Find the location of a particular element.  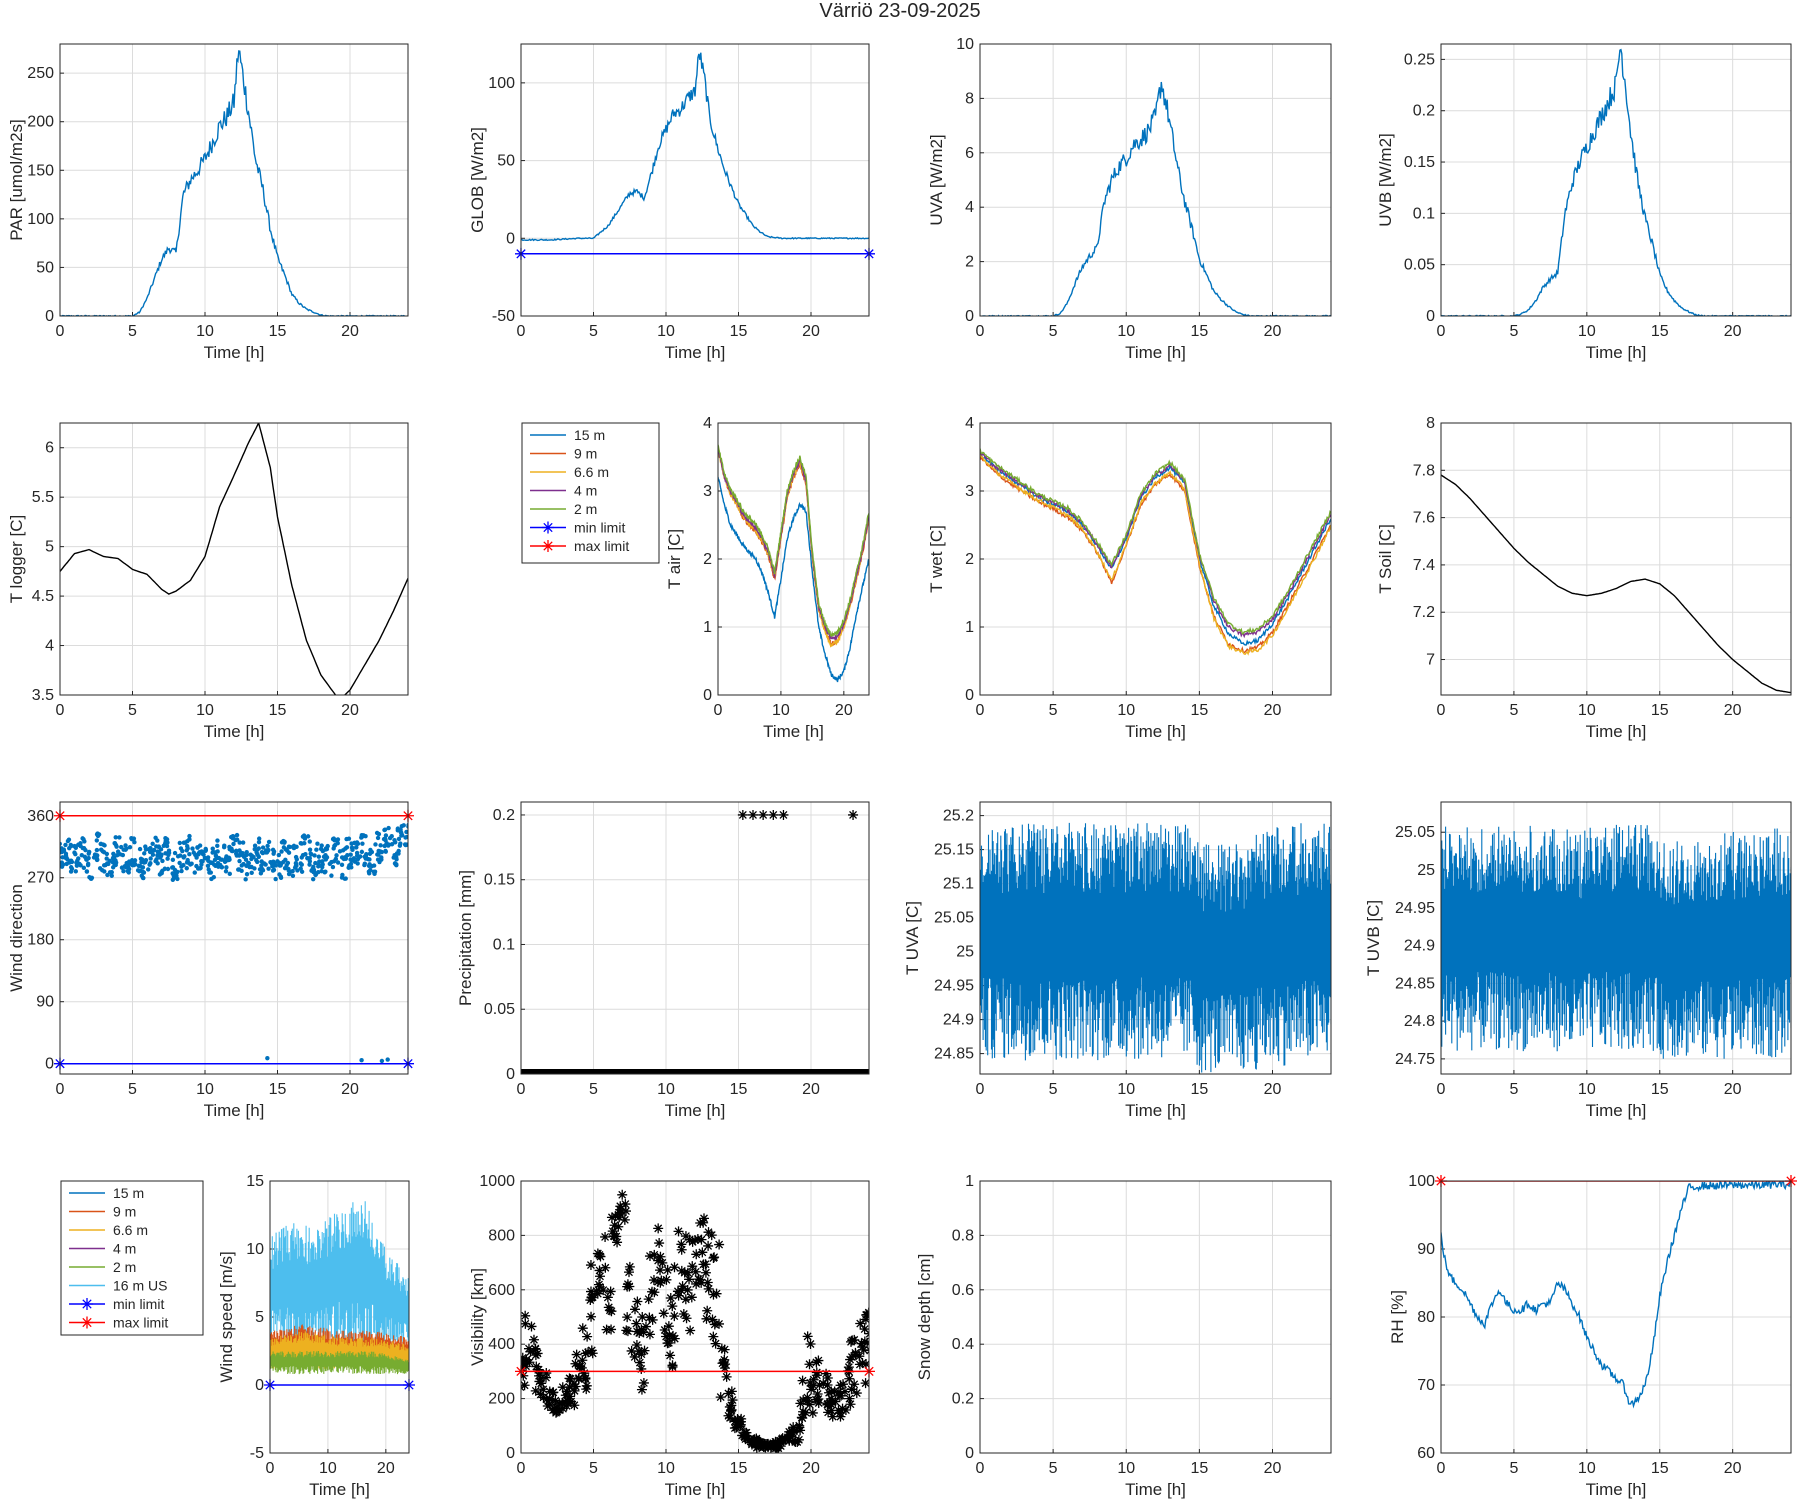

y-axis-label: T UVB [C] is located at coordinates (1373, 938).